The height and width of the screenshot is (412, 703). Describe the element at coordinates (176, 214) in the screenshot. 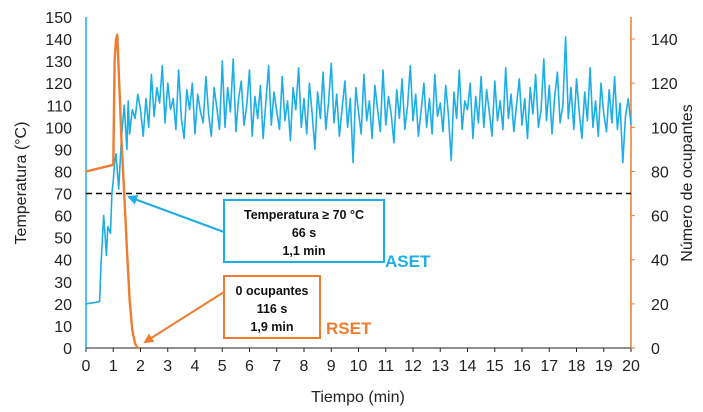

I see `callout-temperature-arrow` at that location.